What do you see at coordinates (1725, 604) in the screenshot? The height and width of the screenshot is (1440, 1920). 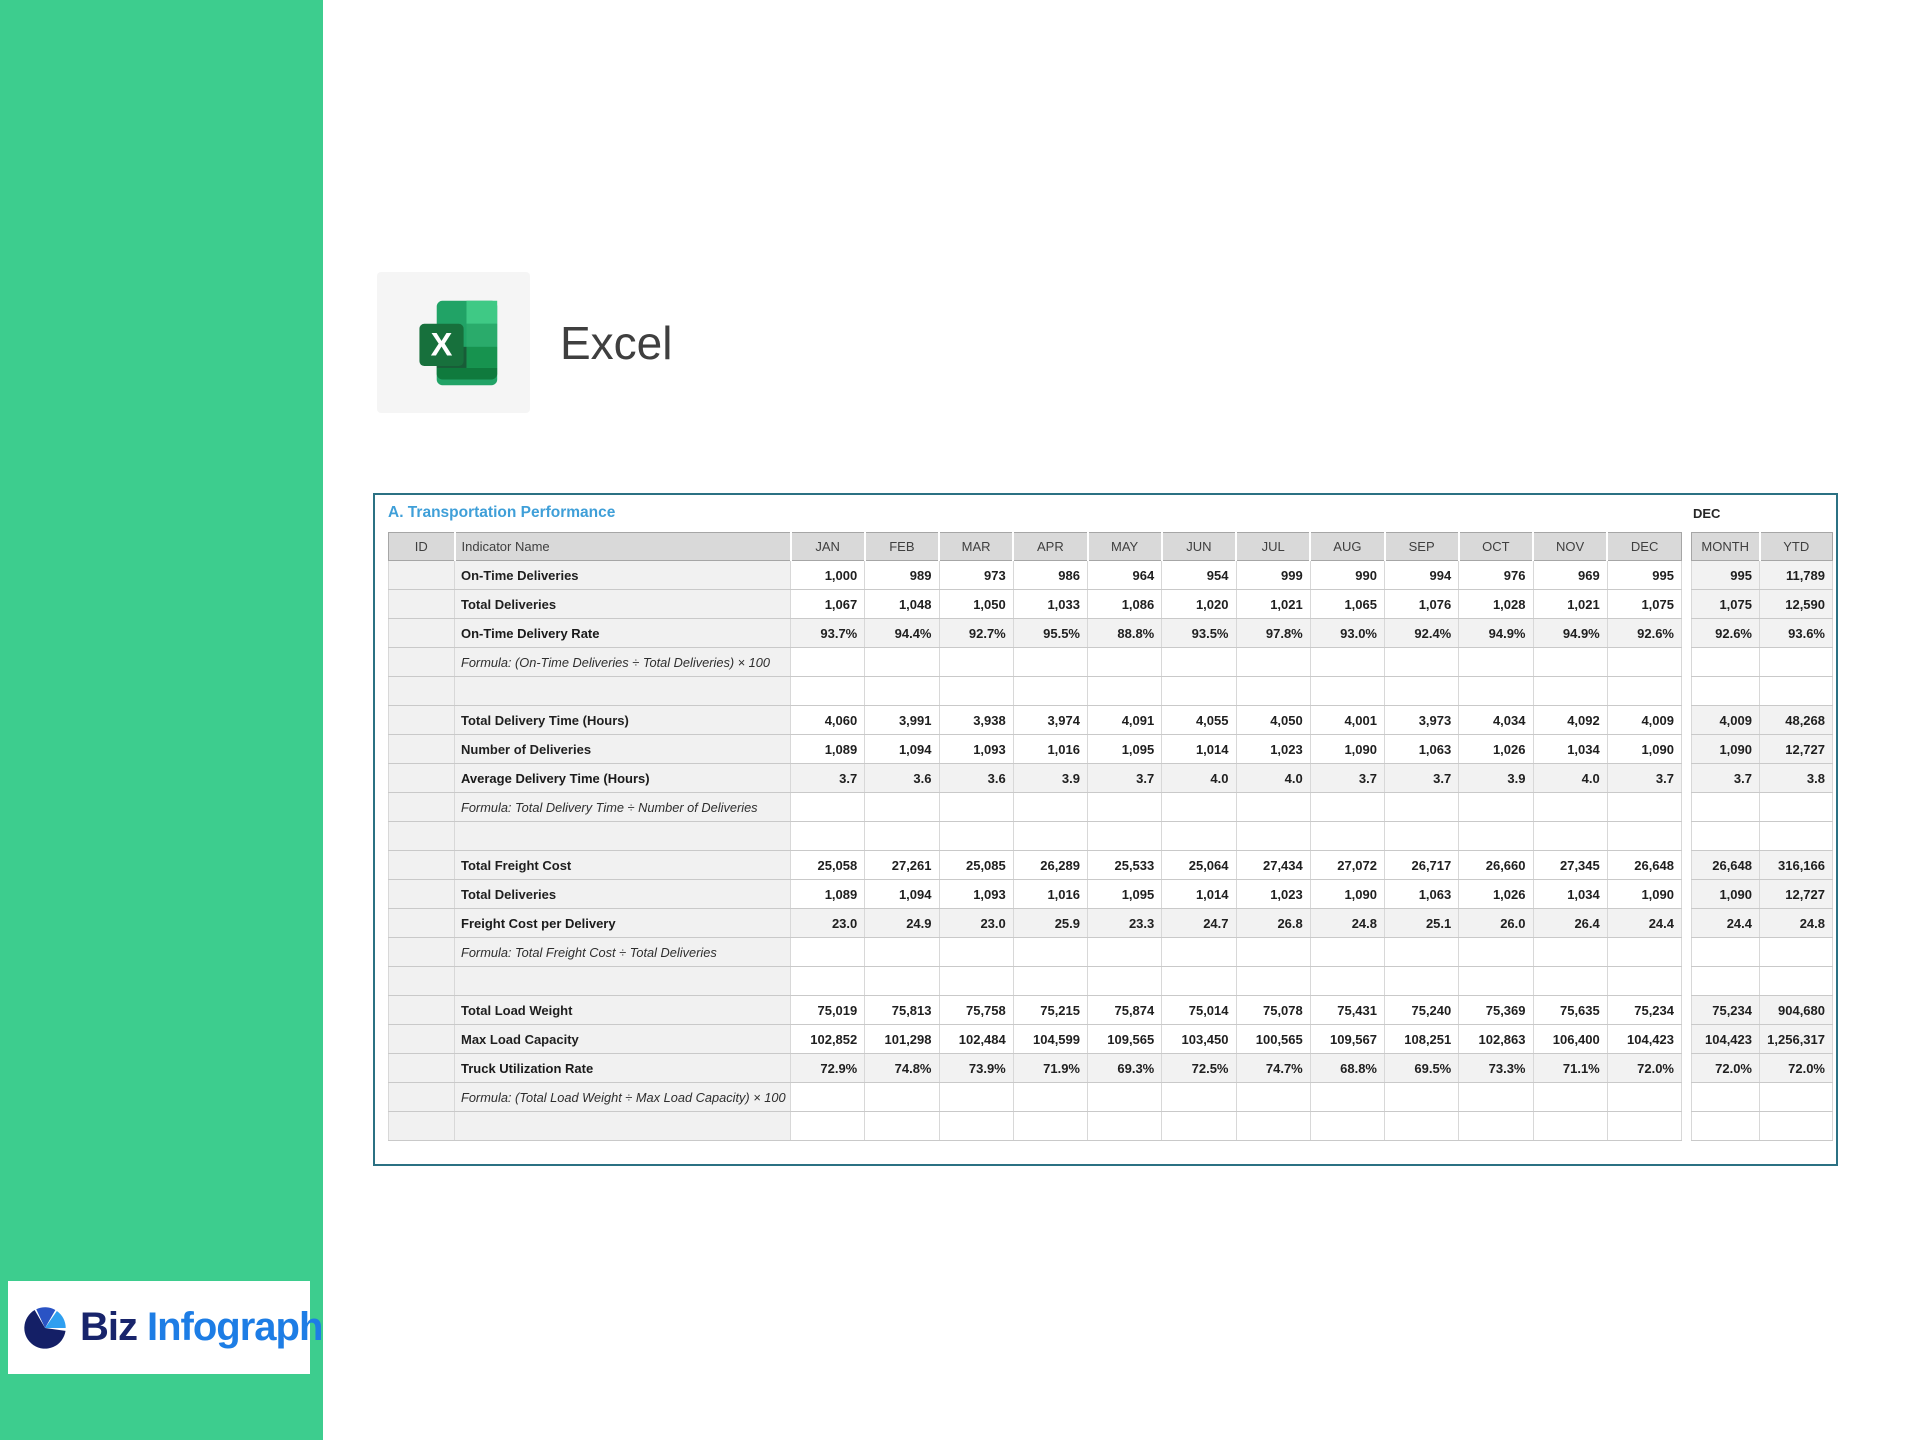 I see `month-cell: 1,075` at bounding box center [1725, 604].